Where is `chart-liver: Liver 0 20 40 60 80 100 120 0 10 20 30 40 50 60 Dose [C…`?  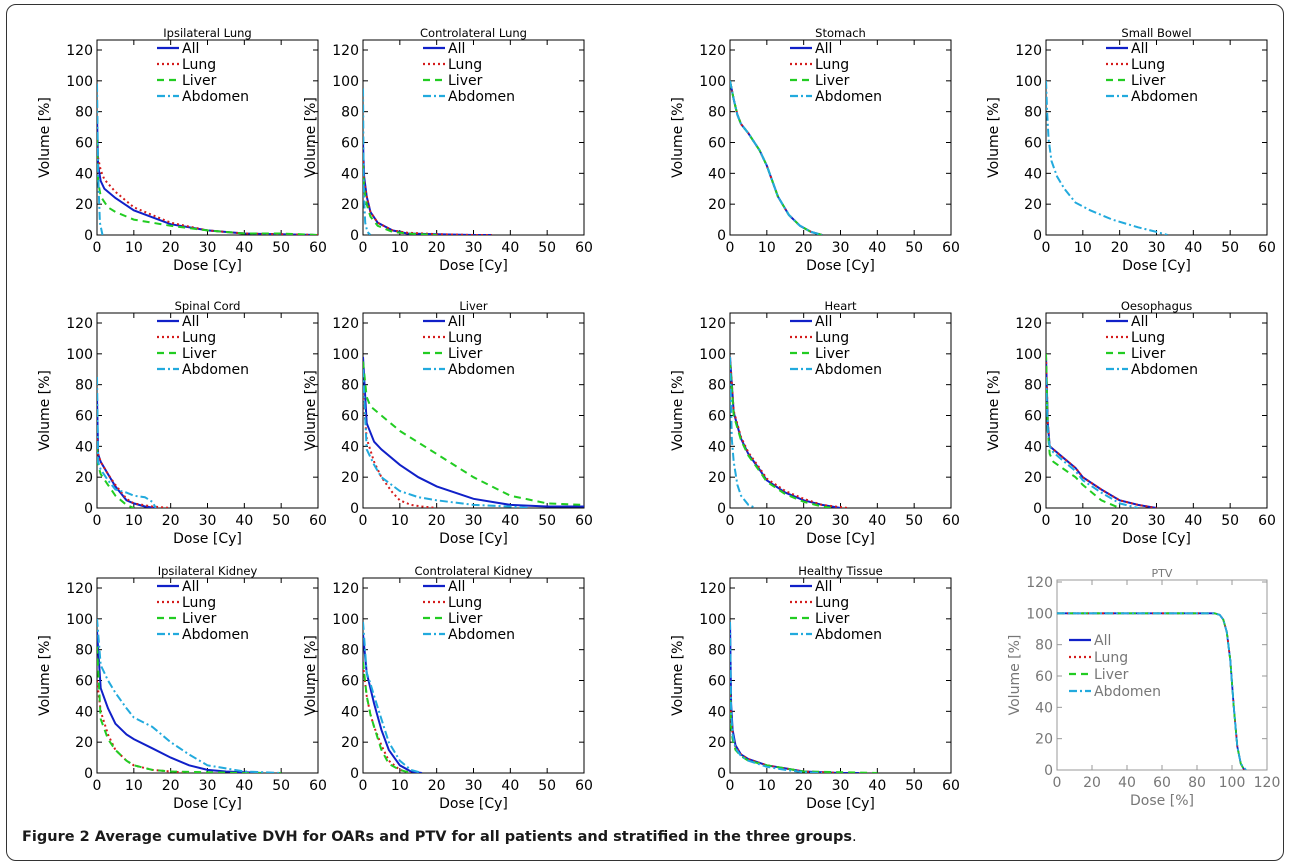
chart-liver: Liver 0 20 40 60 80 100 120 0 10 20 30 40 50 60 Dose [C… is located at coordinates (448, 423).